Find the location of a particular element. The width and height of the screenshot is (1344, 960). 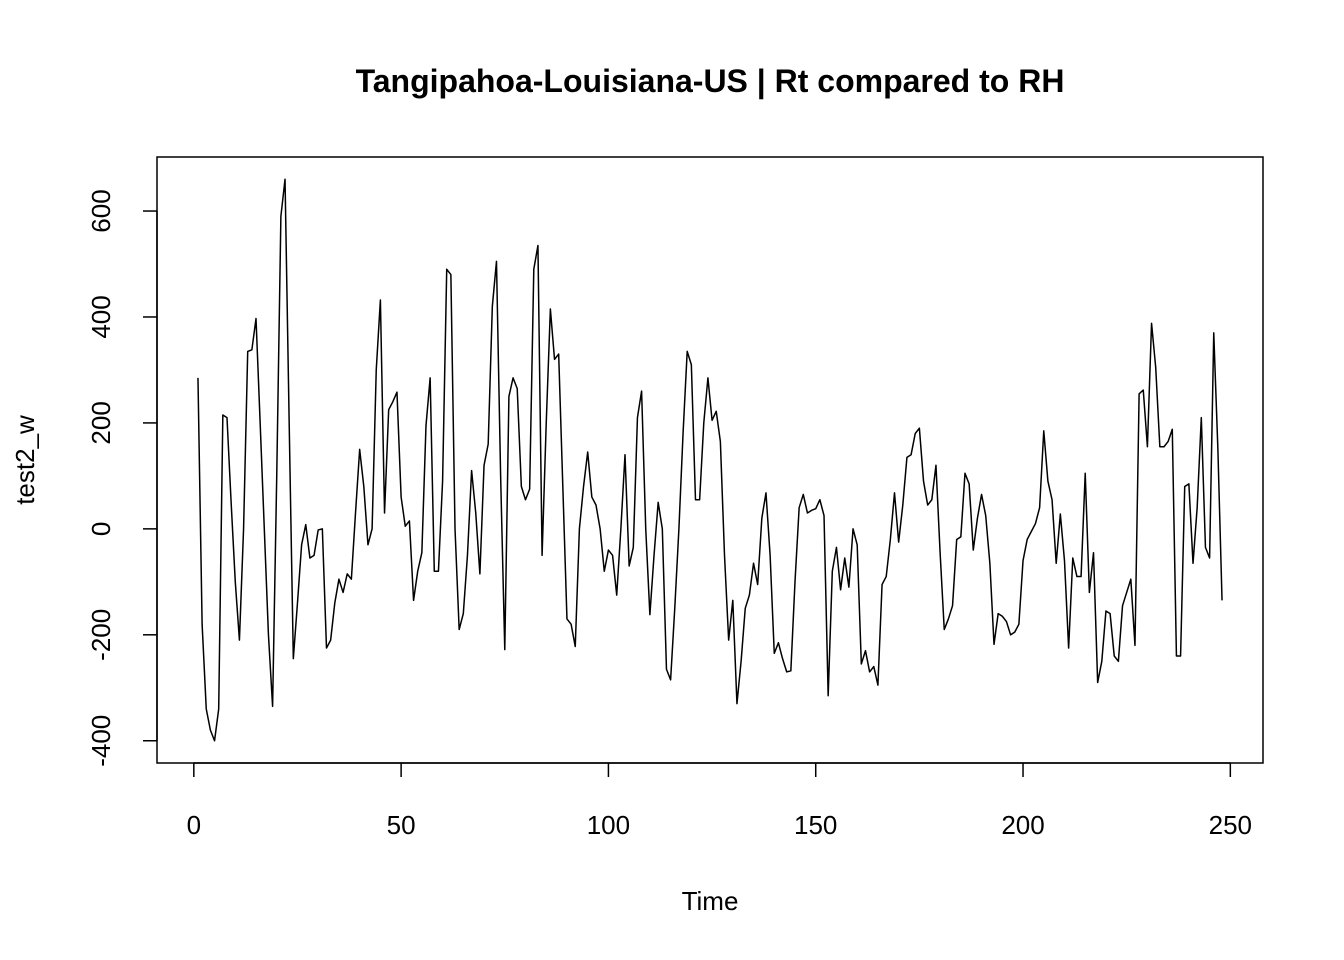

y-tick-label: 600 is located at coordinates (101, 210).